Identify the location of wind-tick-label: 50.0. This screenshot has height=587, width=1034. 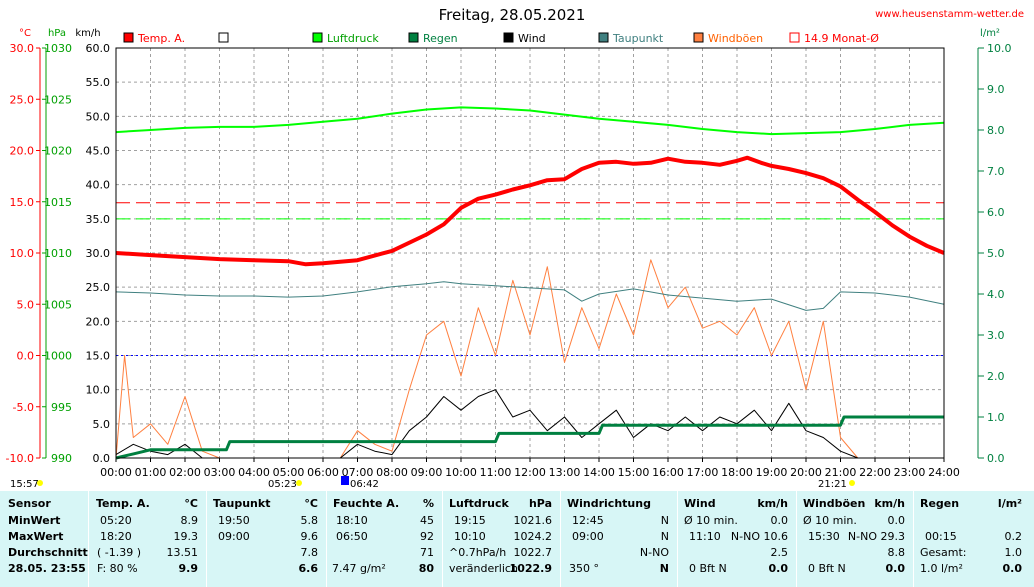
(98, 116).